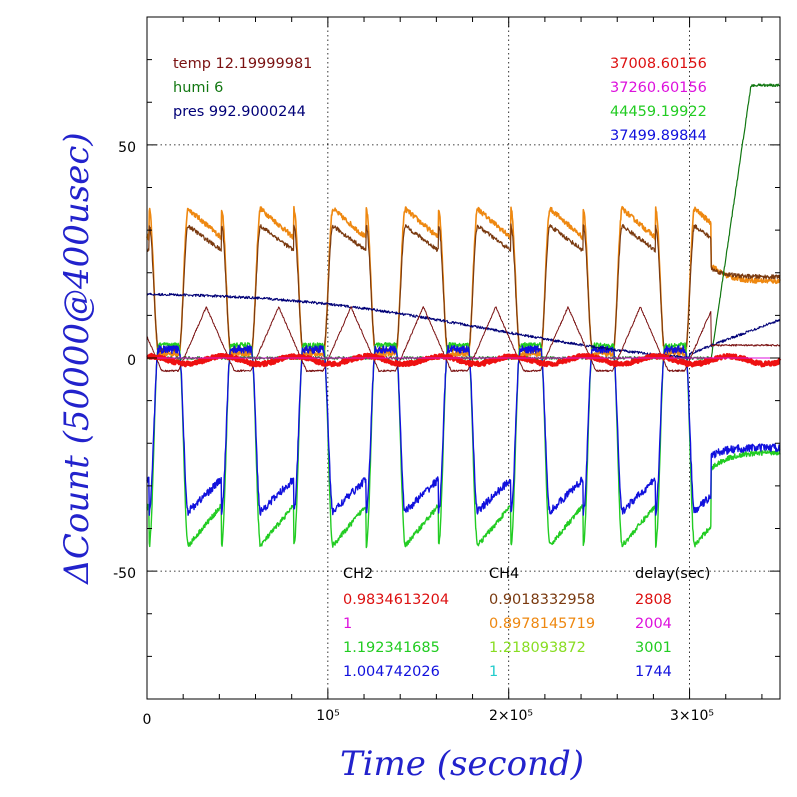 This screenshot has width=797, height=797. Describe the element at coordinates (658, 88) in the screenshot. I see `base-count-1: 37260.60156` at that location.